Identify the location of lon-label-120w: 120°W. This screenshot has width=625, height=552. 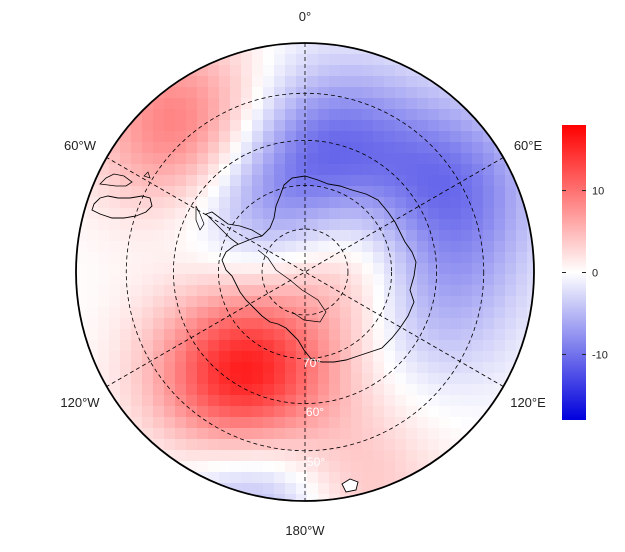
(80, 402).